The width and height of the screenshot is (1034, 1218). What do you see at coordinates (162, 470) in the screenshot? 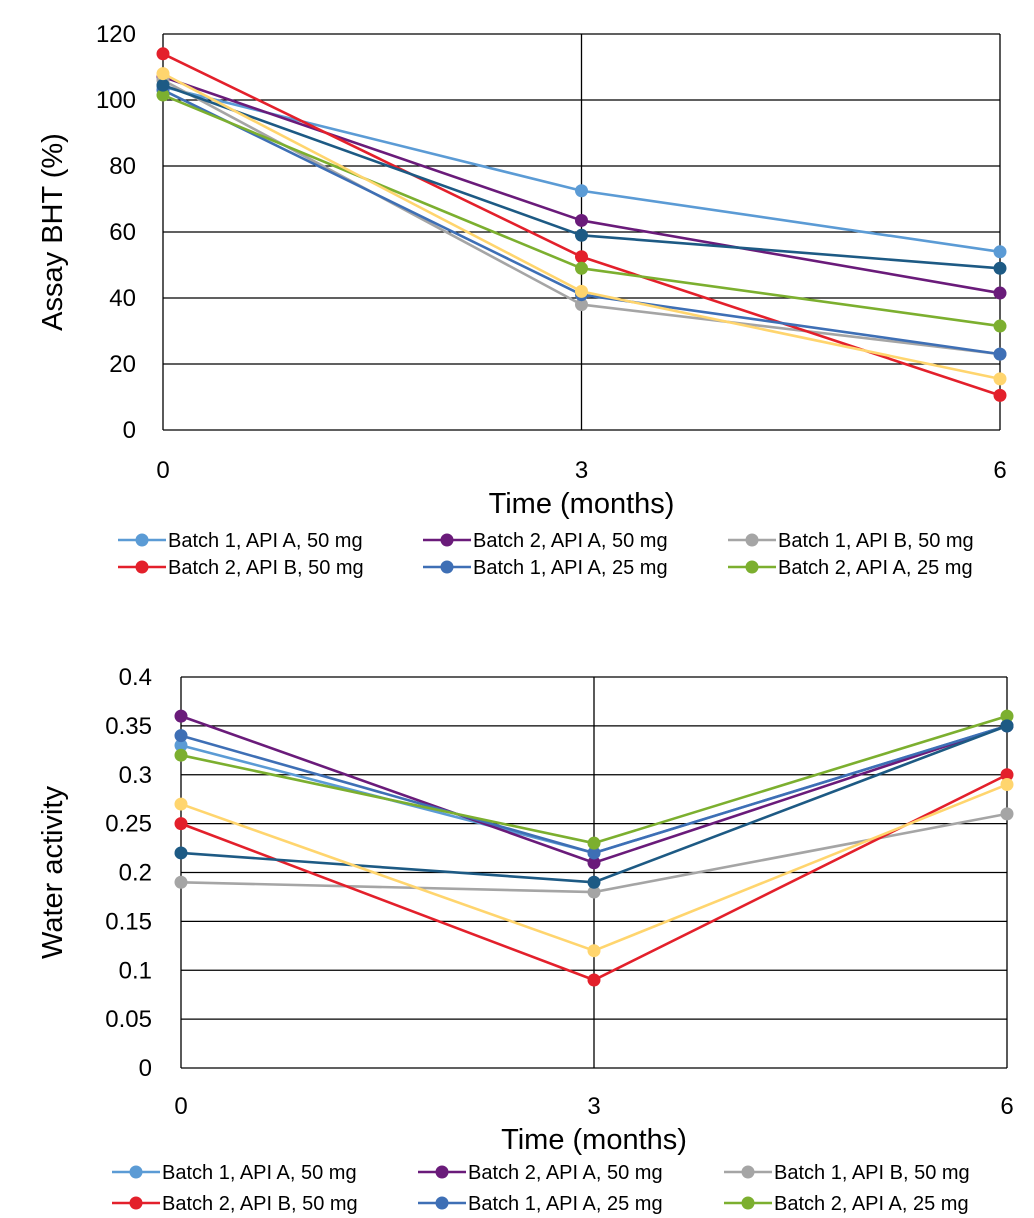
I see `assay-xtick-label: 0` at bounding box center [162, 470].